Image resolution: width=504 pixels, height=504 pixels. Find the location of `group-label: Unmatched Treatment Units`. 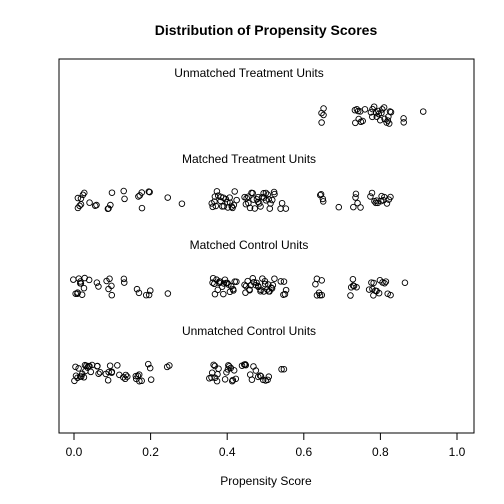

group-label: Unmatched Treatment Units is located at coordinates (248, 73).